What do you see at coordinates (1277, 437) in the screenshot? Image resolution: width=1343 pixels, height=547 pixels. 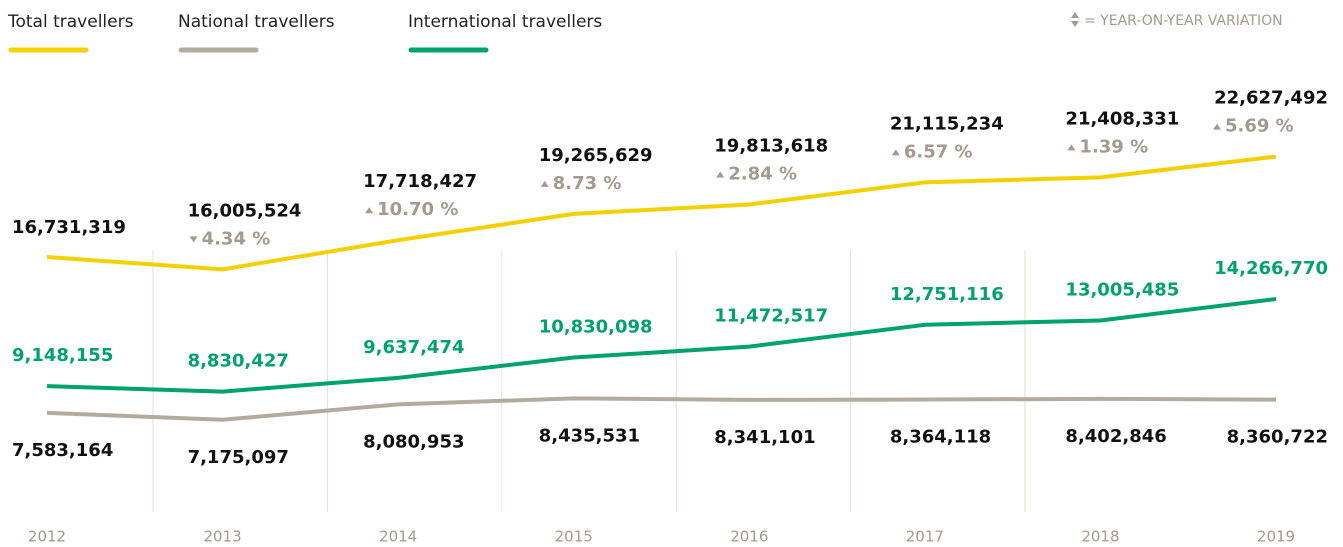 I see `data-label: 8,360,722` at bounding box center [1277, 437].